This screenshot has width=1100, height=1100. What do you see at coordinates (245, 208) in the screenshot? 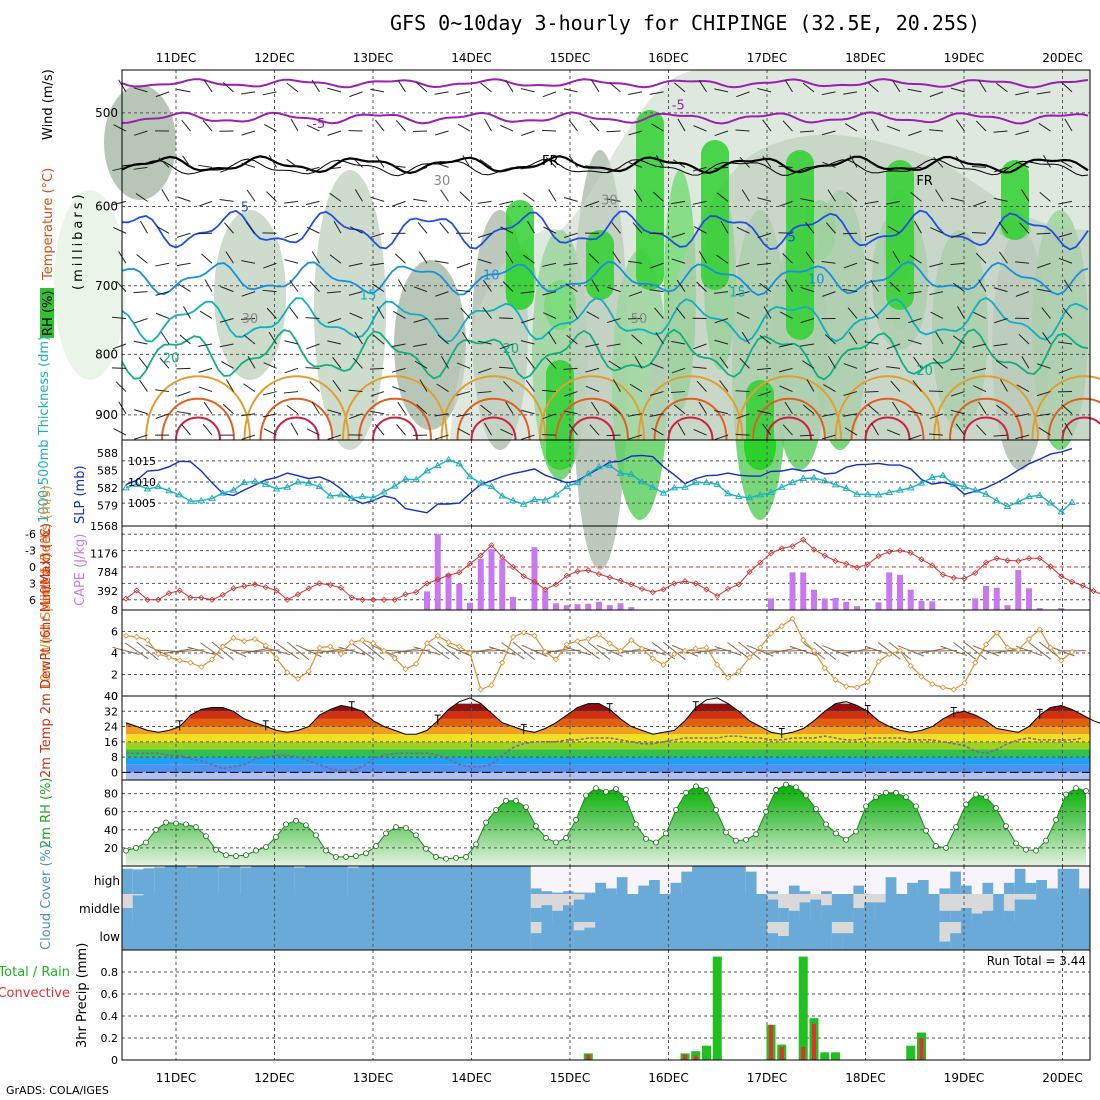
I see `contour-label: 5` at bounding box center [245, 208].